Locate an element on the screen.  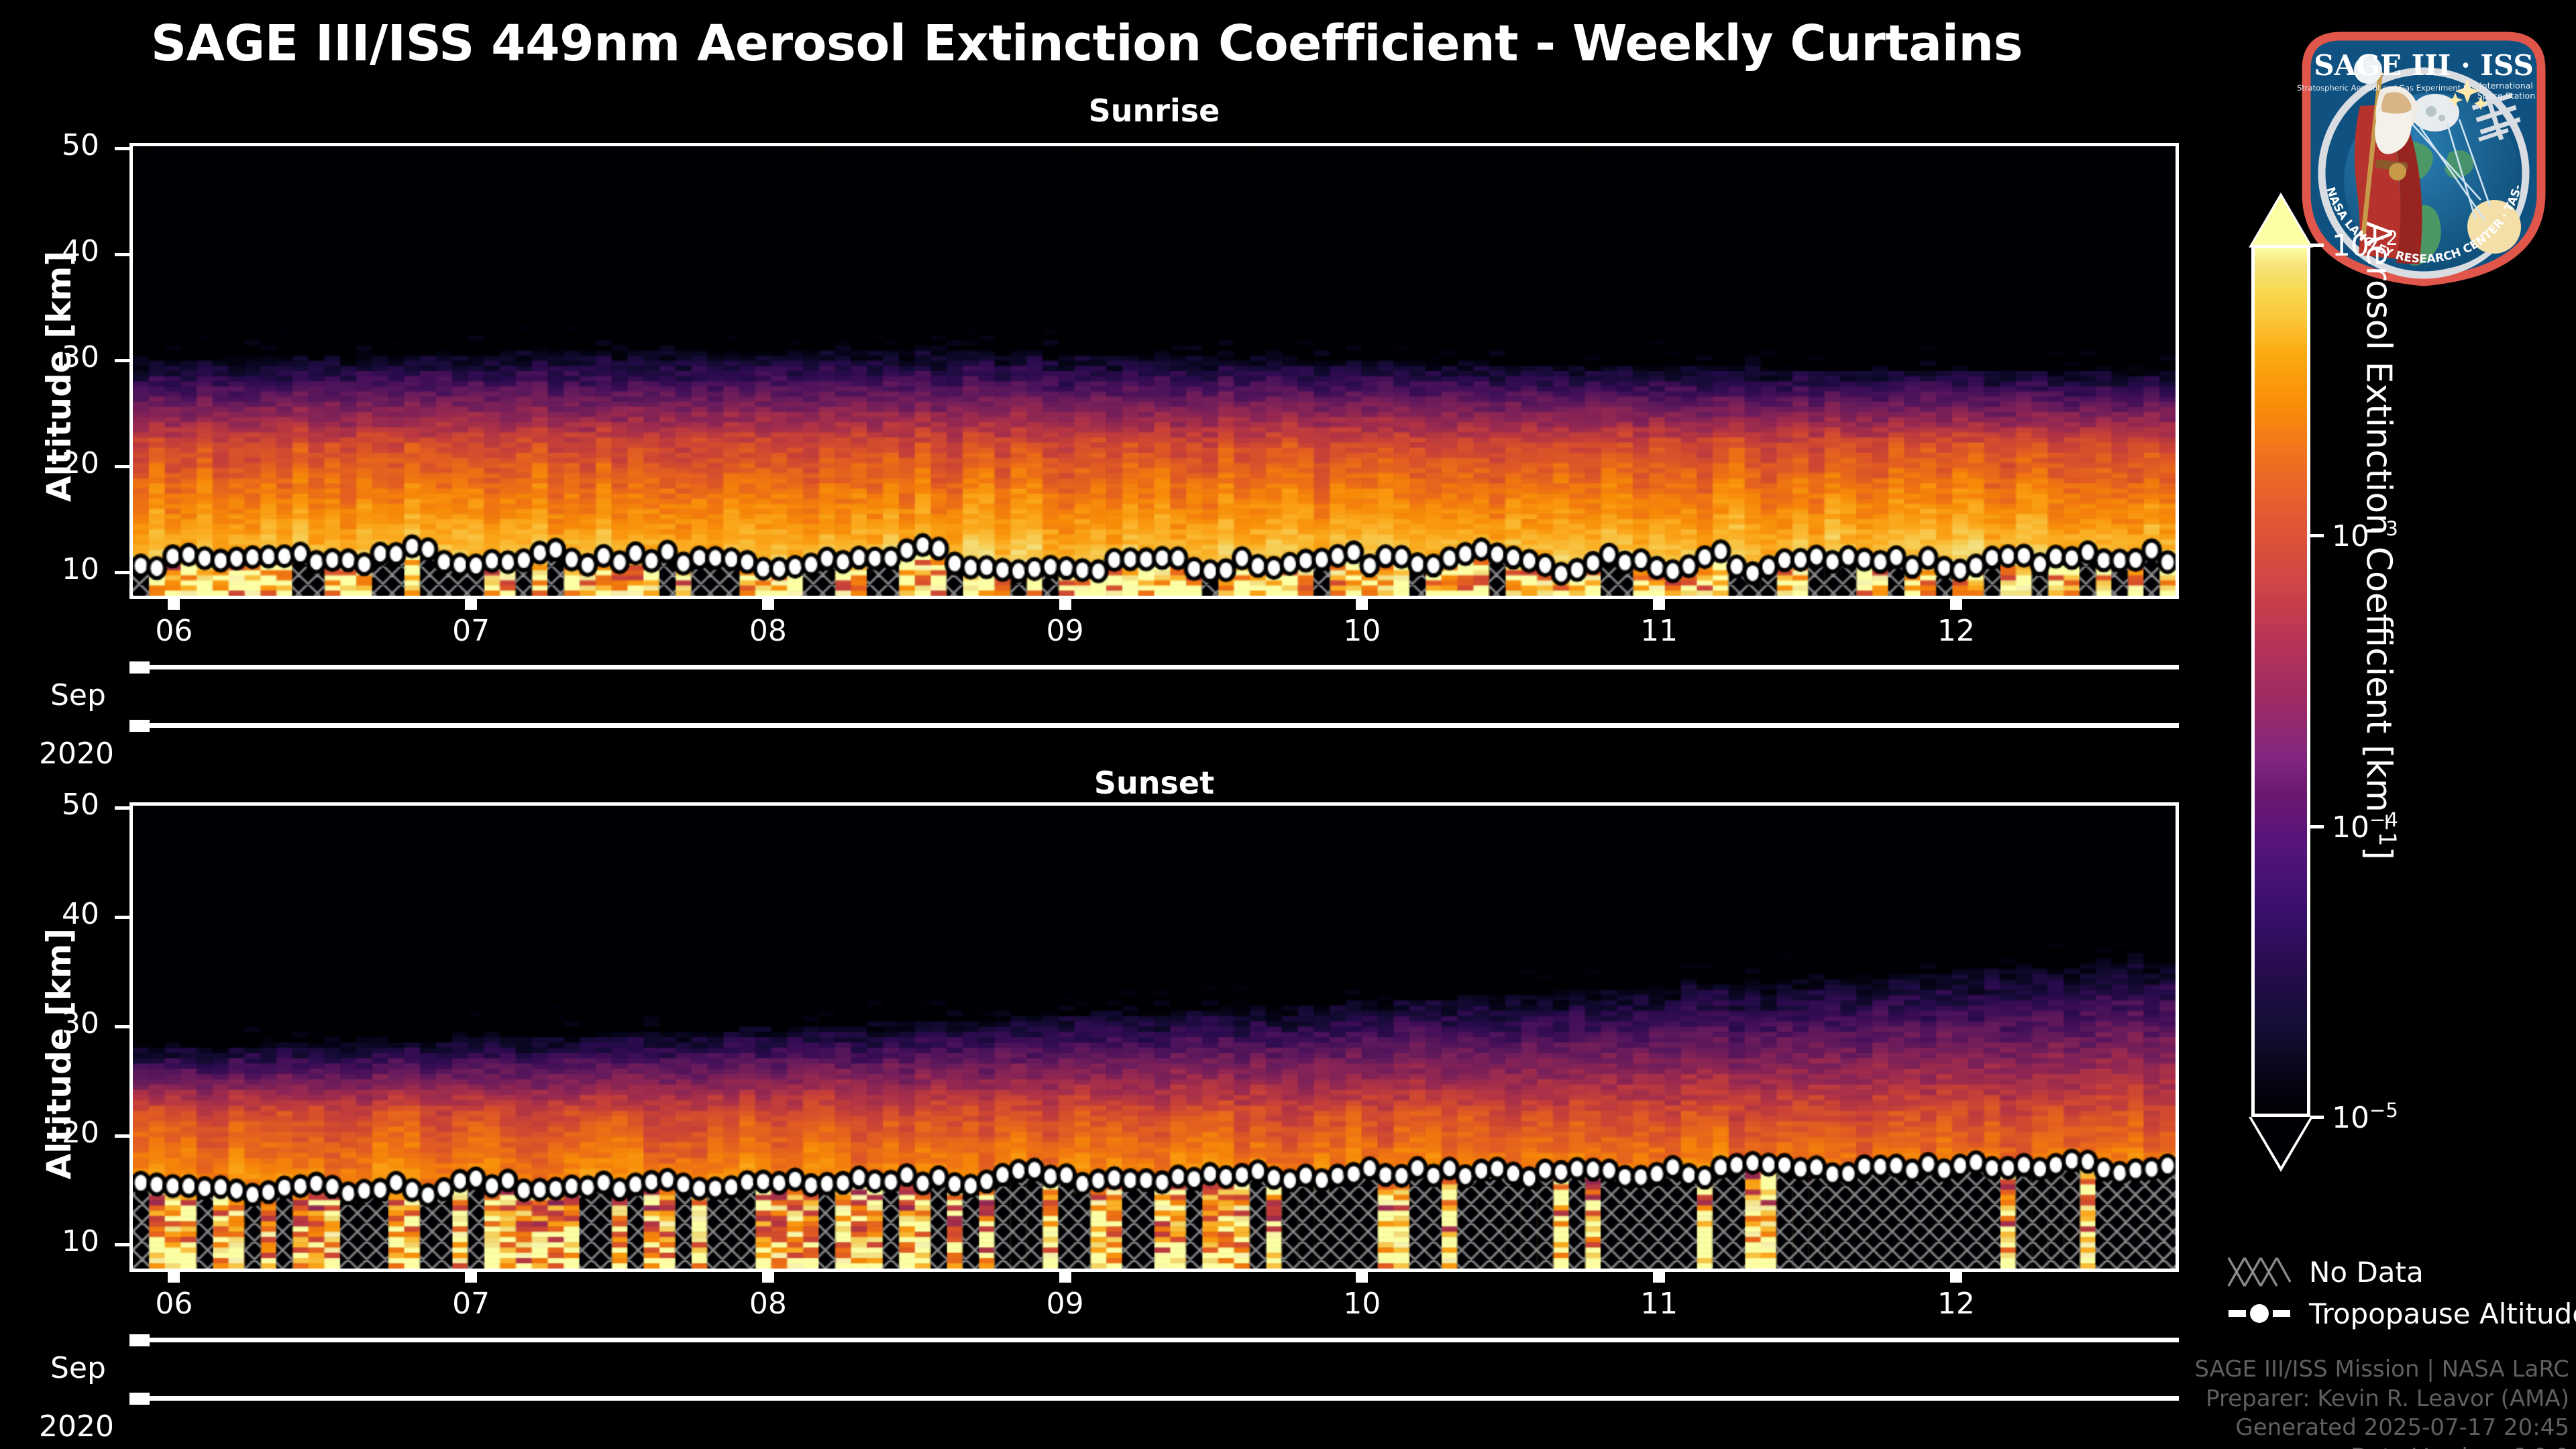
colorbar-tick-label: 10⁻² is located at coordinates (2365, 245).